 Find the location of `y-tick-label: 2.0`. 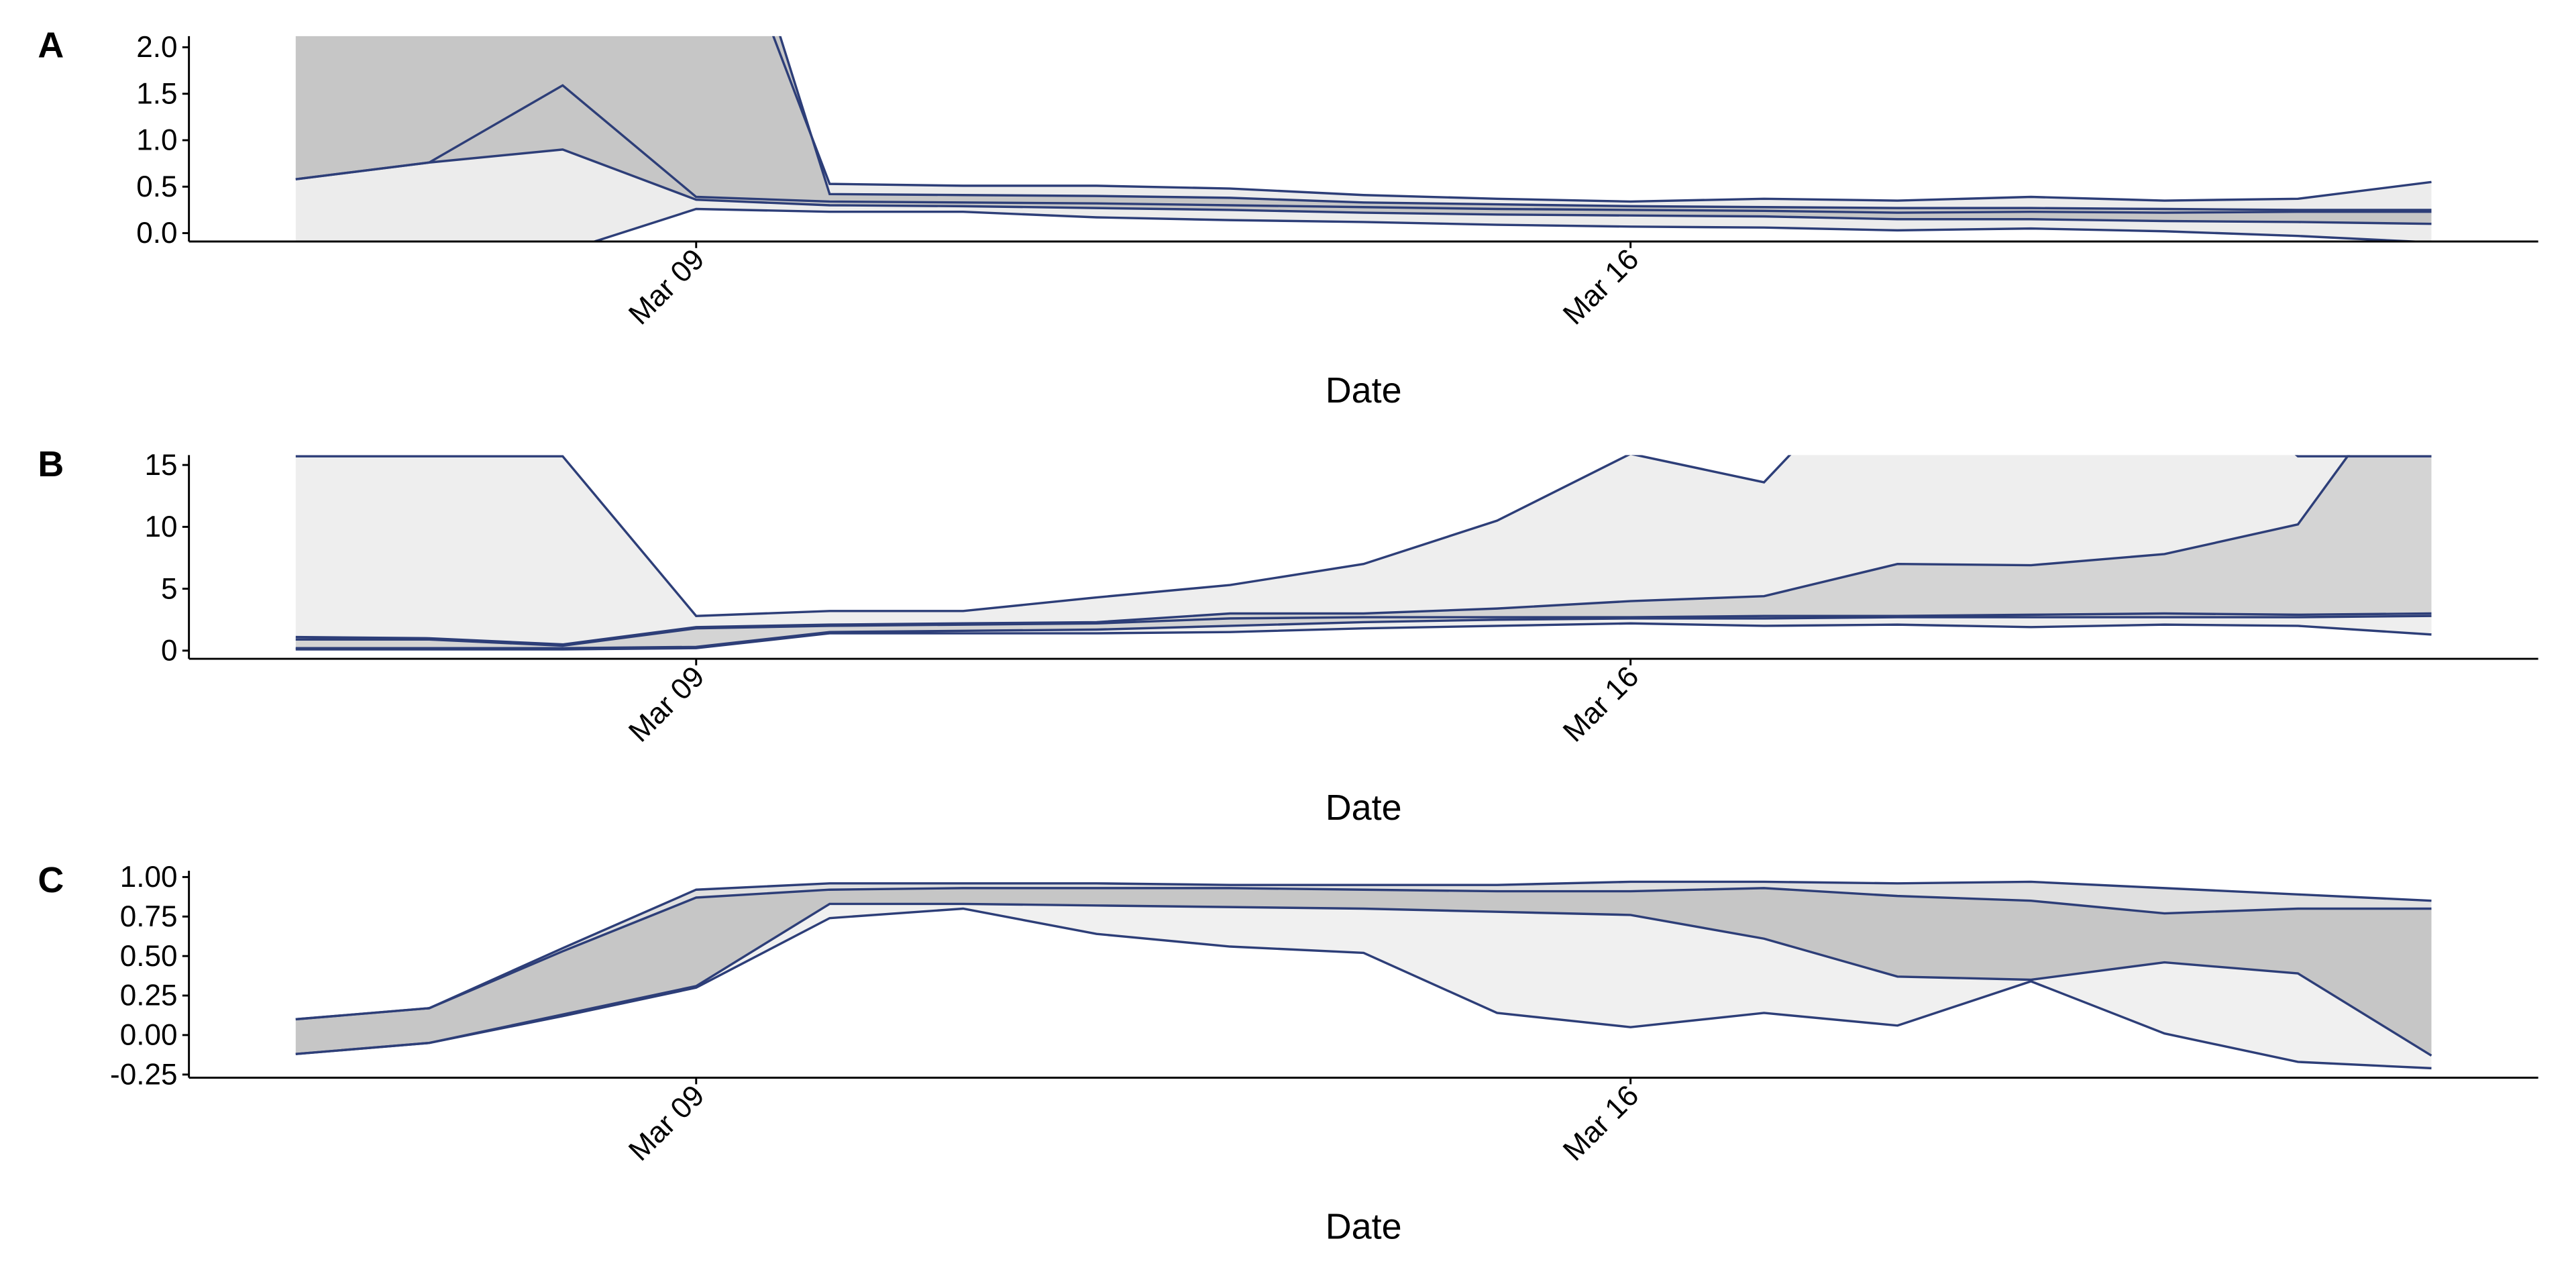

y-tick-label: 2.0 is located at coordinates (156, 47).